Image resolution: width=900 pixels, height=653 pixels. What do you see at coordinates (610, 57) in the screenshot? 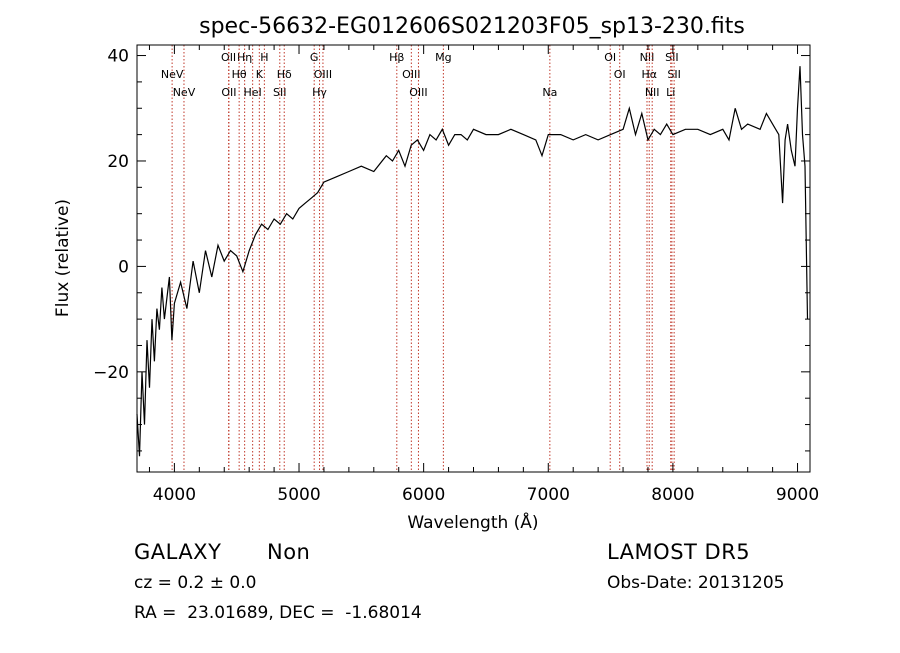
I see `line-marker-label-19: OI` at bounding box center [610, 57].